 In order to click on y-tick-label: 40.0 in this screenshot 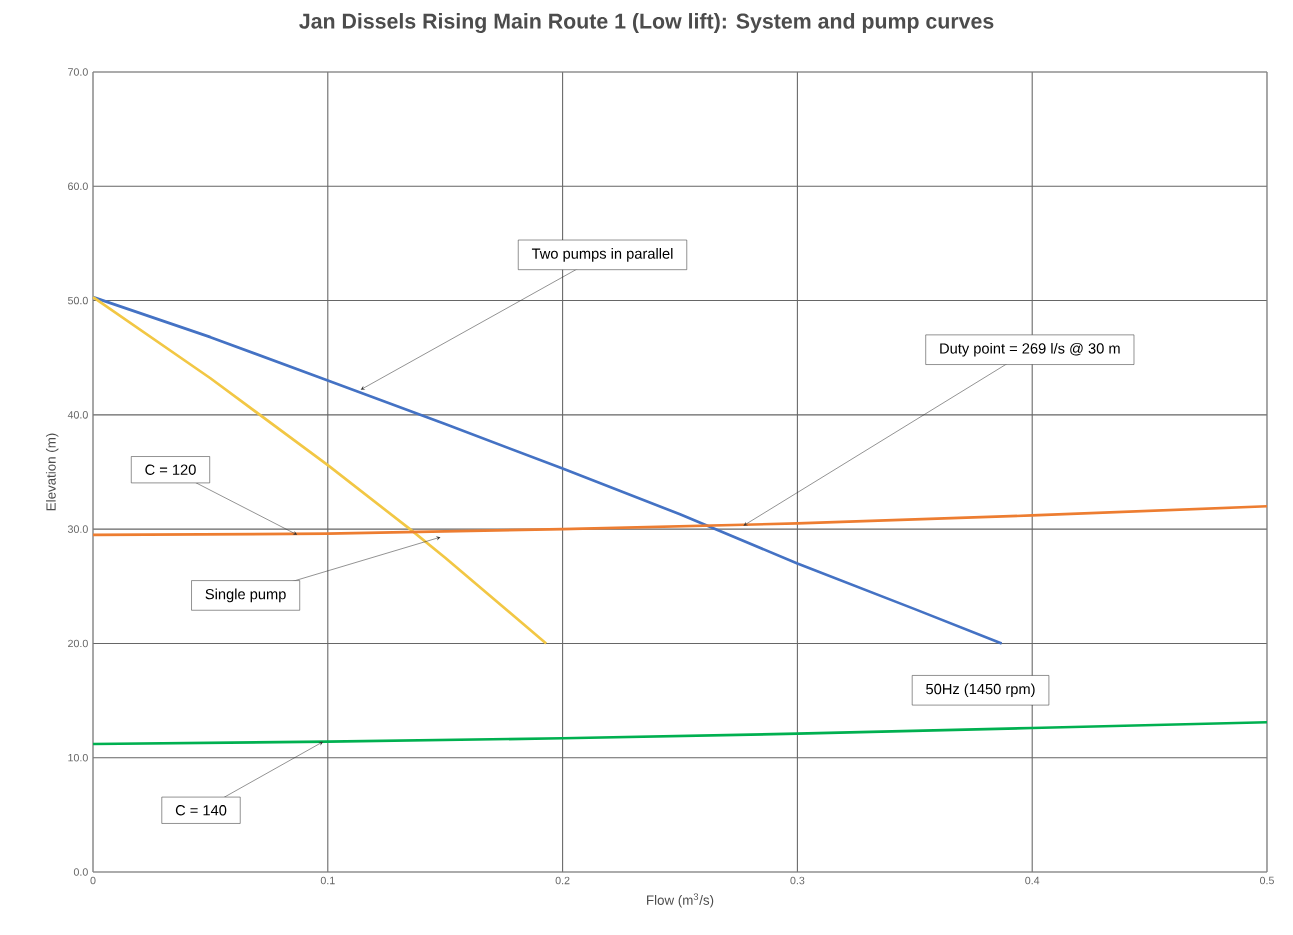, I will do `click(77, 415)`.